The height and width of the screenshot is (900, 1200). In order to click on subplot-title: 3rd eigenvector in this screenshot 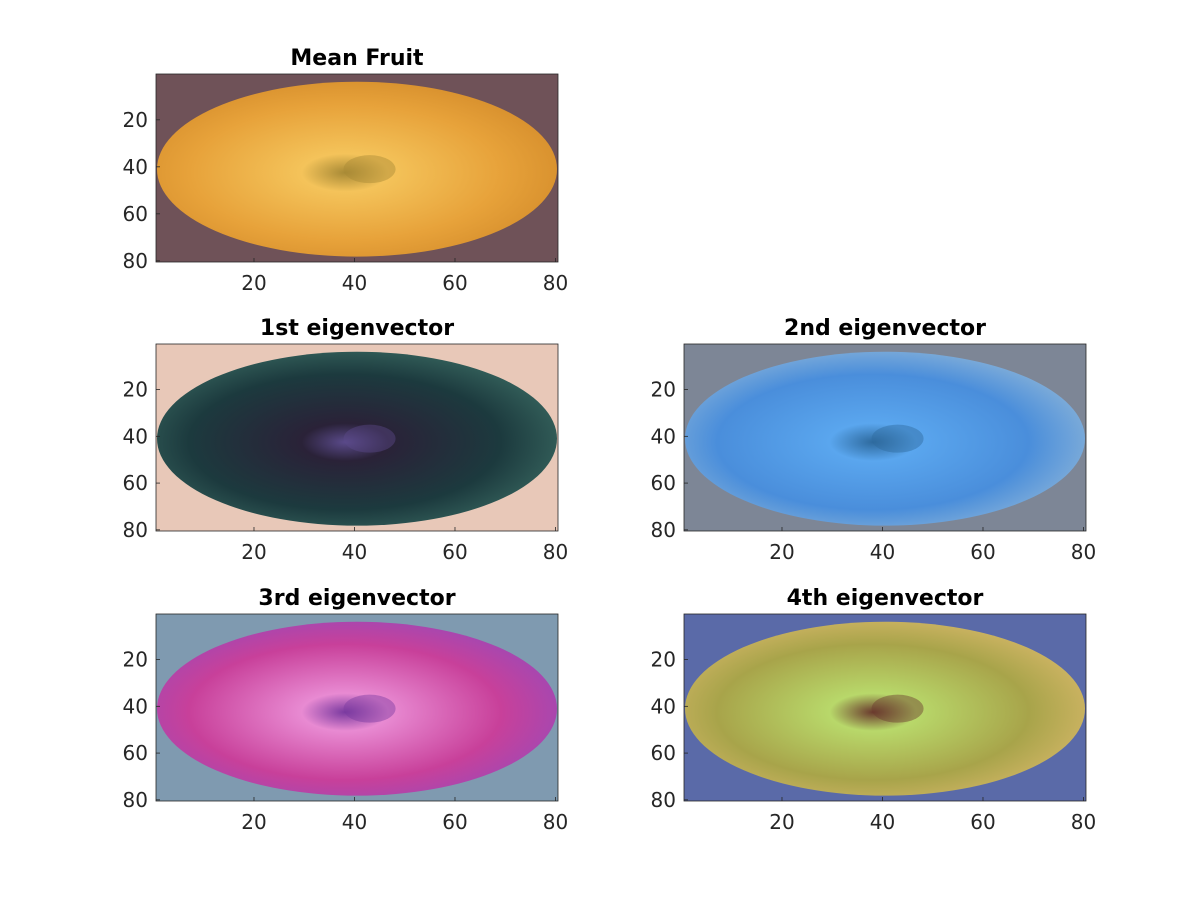, I will do `click(356, 598)`.